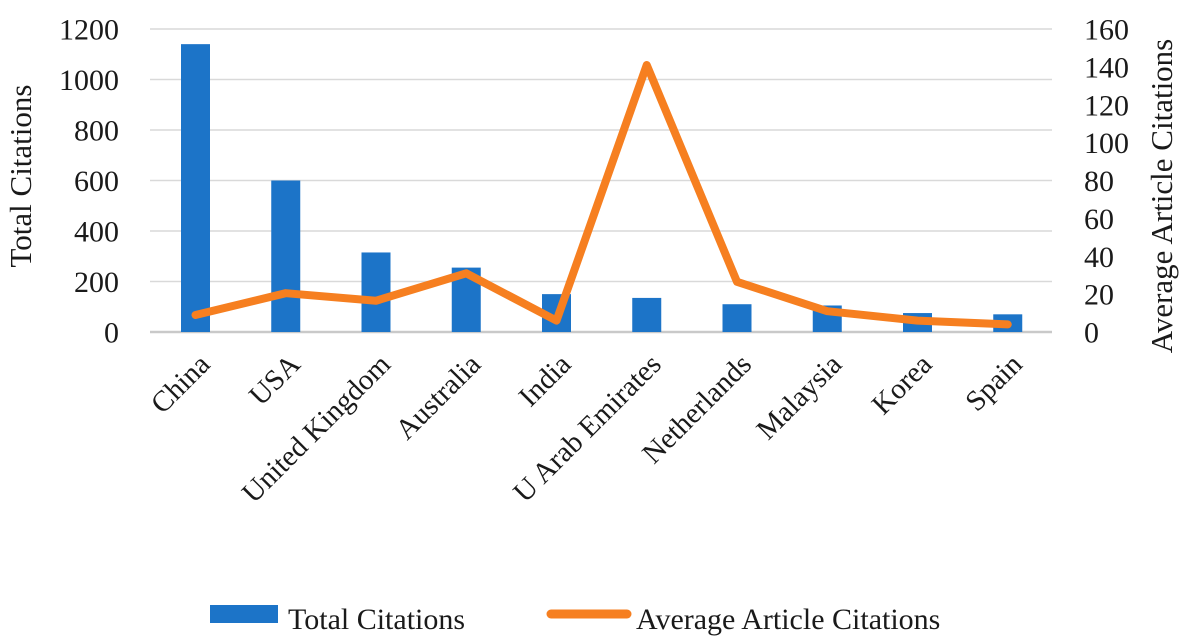  I want to click on x-label-australia: Australia, so click(438, 397).